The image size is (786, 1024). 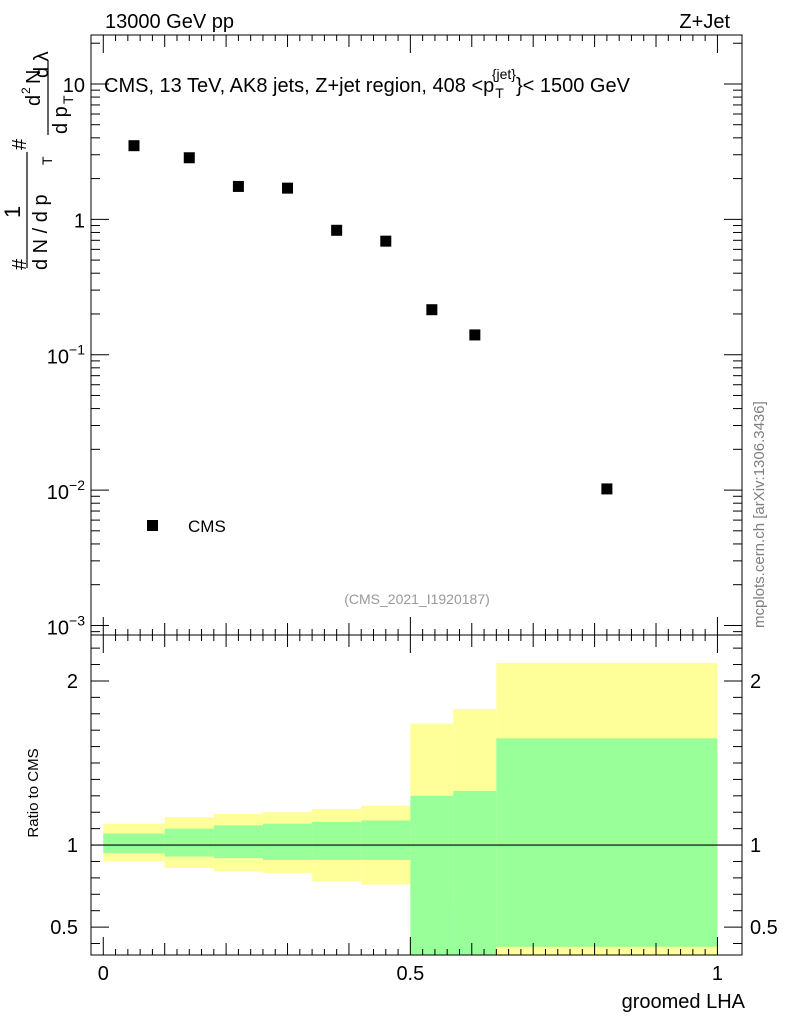 I want to click on main-y-tick-labels: 10 1 10⁻¹ 10⁻² 10⁻³, so click(x=66, y=357).